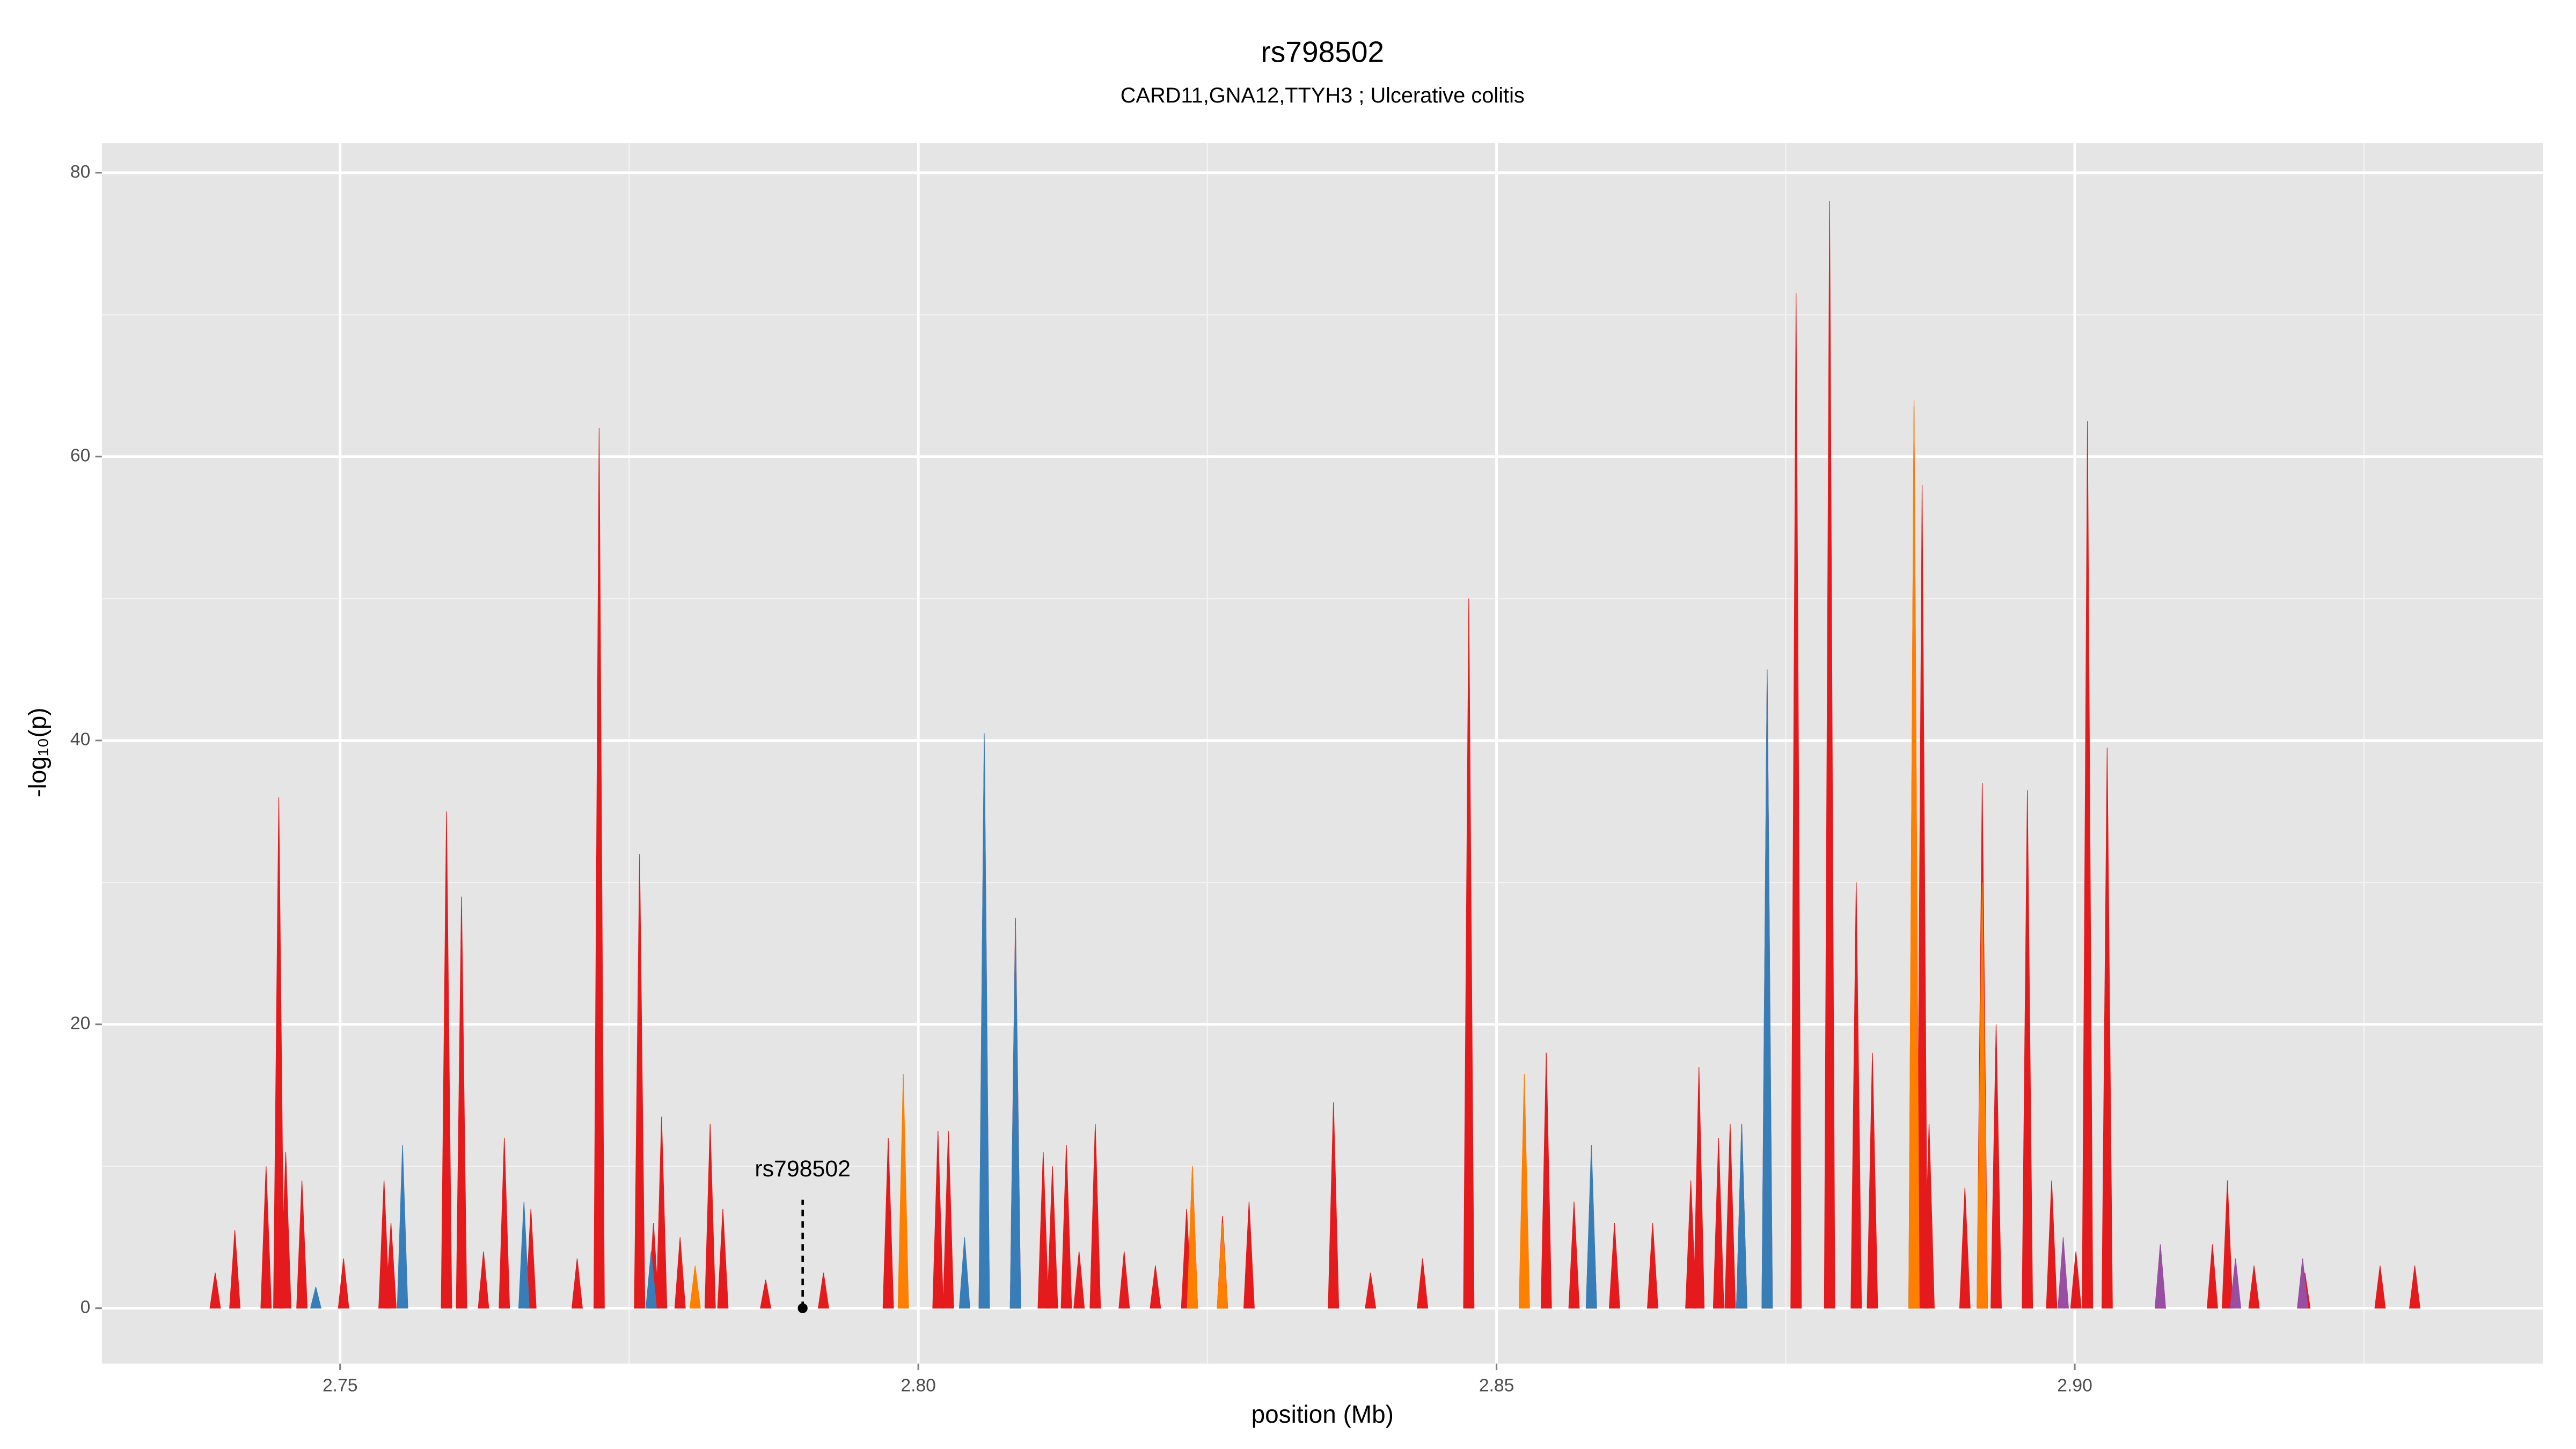  What do you see at coordinates (80, 172) in the screenshot?
I see `y-tick-label: 80` at bounding box center [80, 172].